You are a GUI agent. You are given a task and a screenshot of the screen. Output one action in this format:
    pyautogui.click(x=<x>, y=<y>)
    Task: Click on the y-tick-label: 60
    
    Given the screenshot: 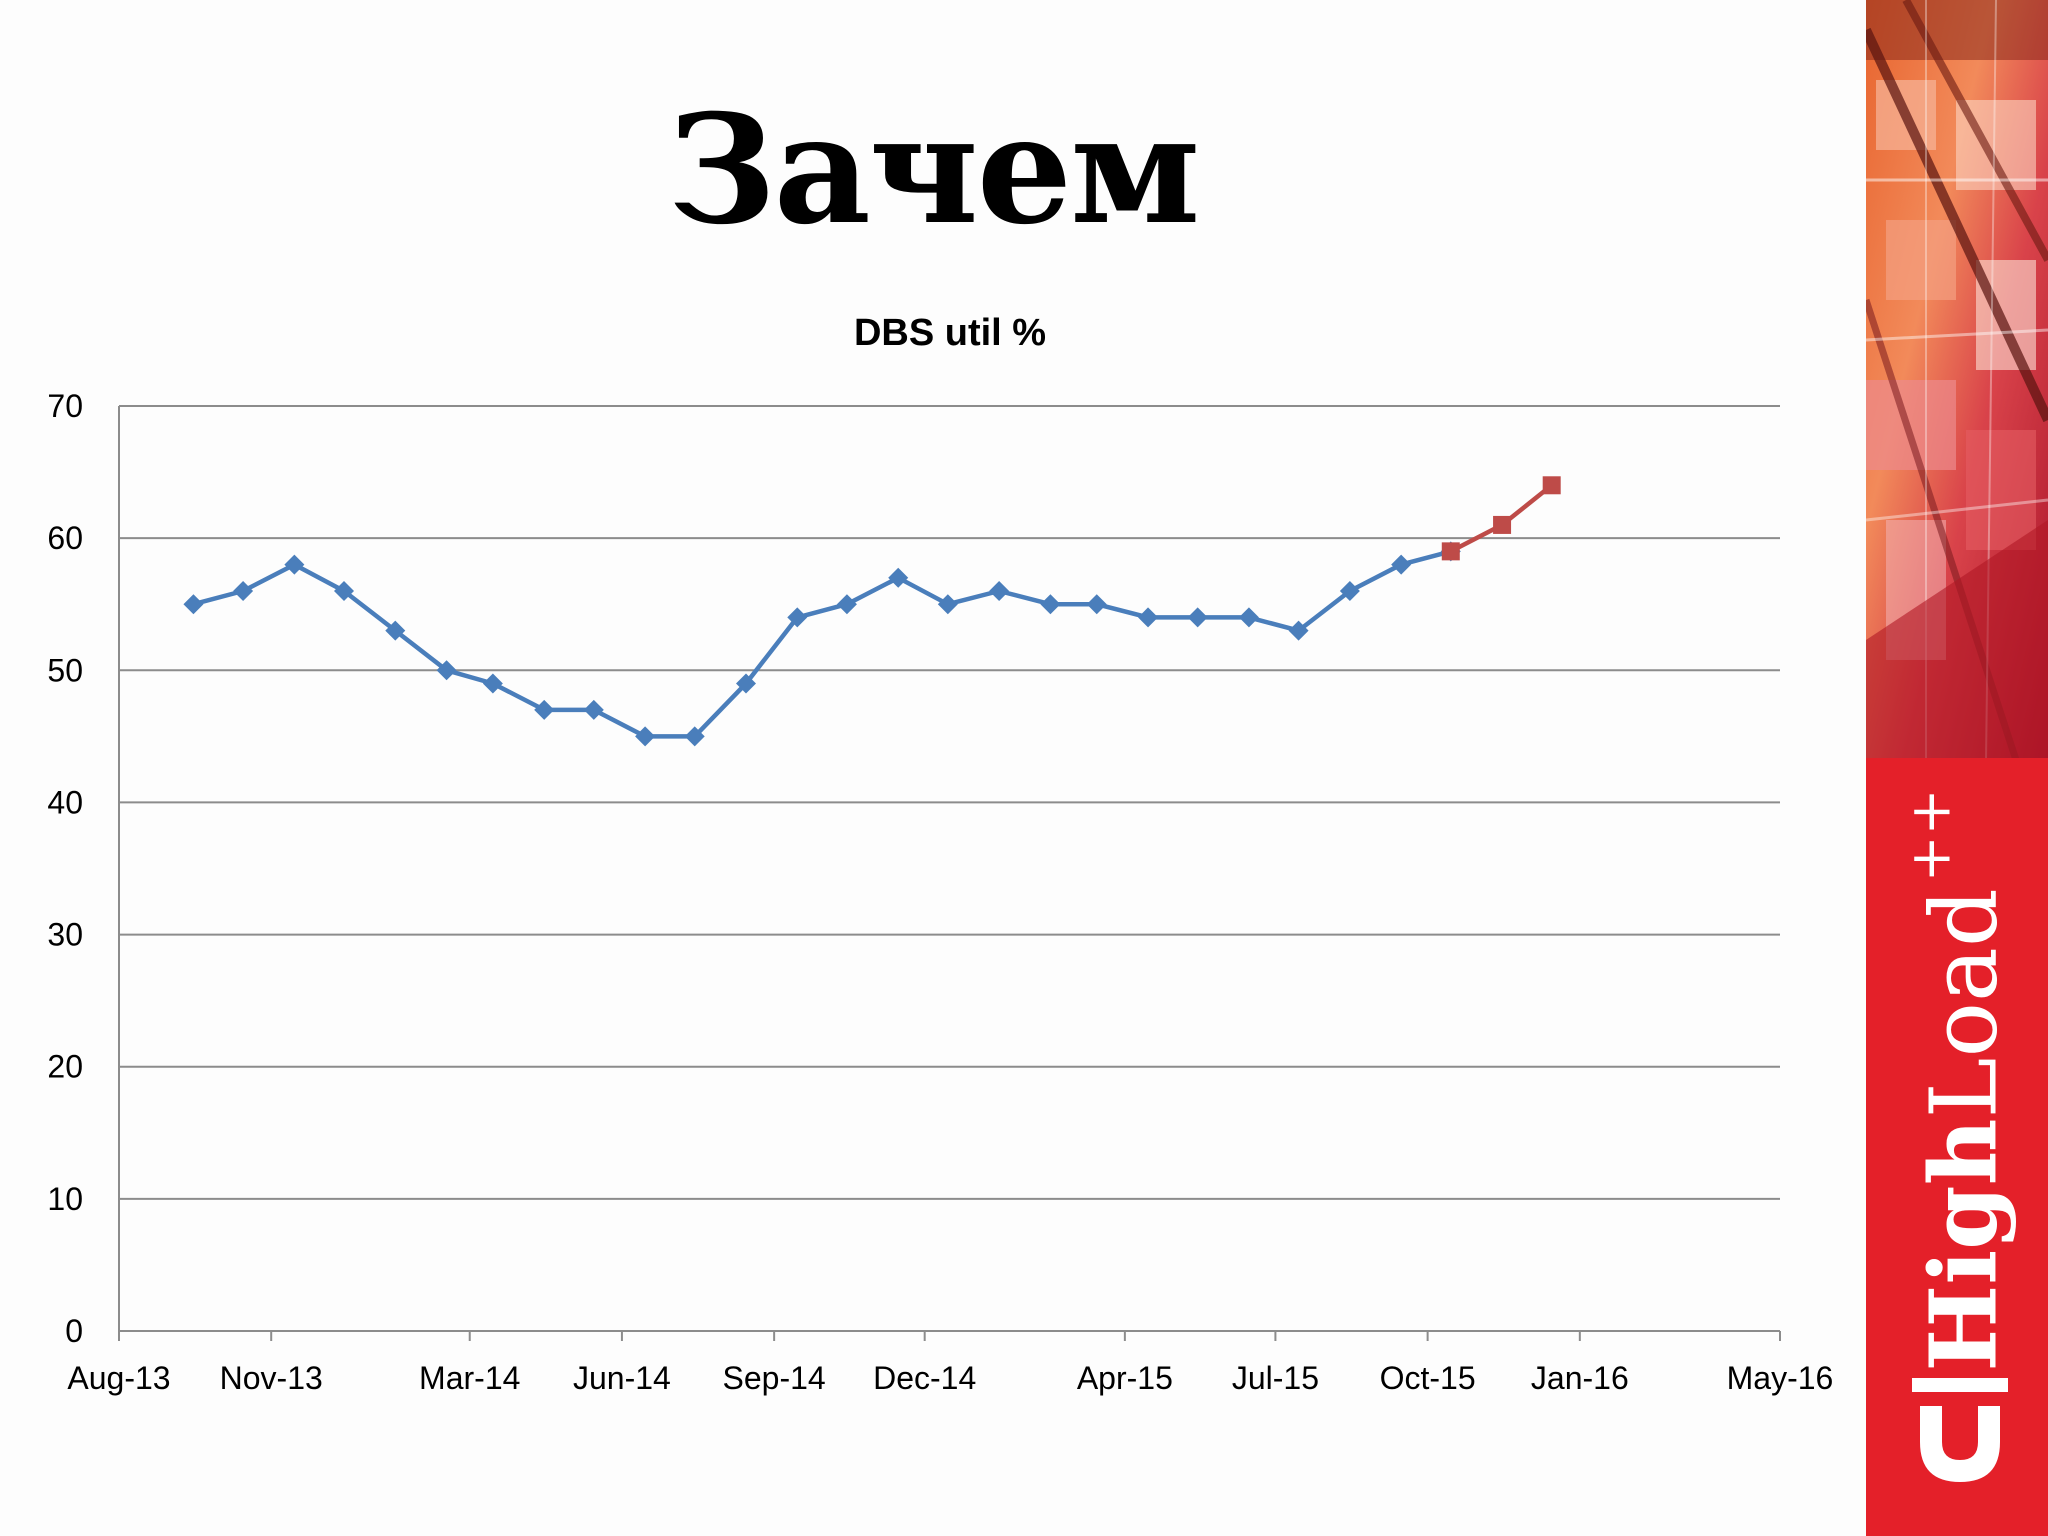 What is the action you would take?
    pyautogui.click(x=65, y=538)
    